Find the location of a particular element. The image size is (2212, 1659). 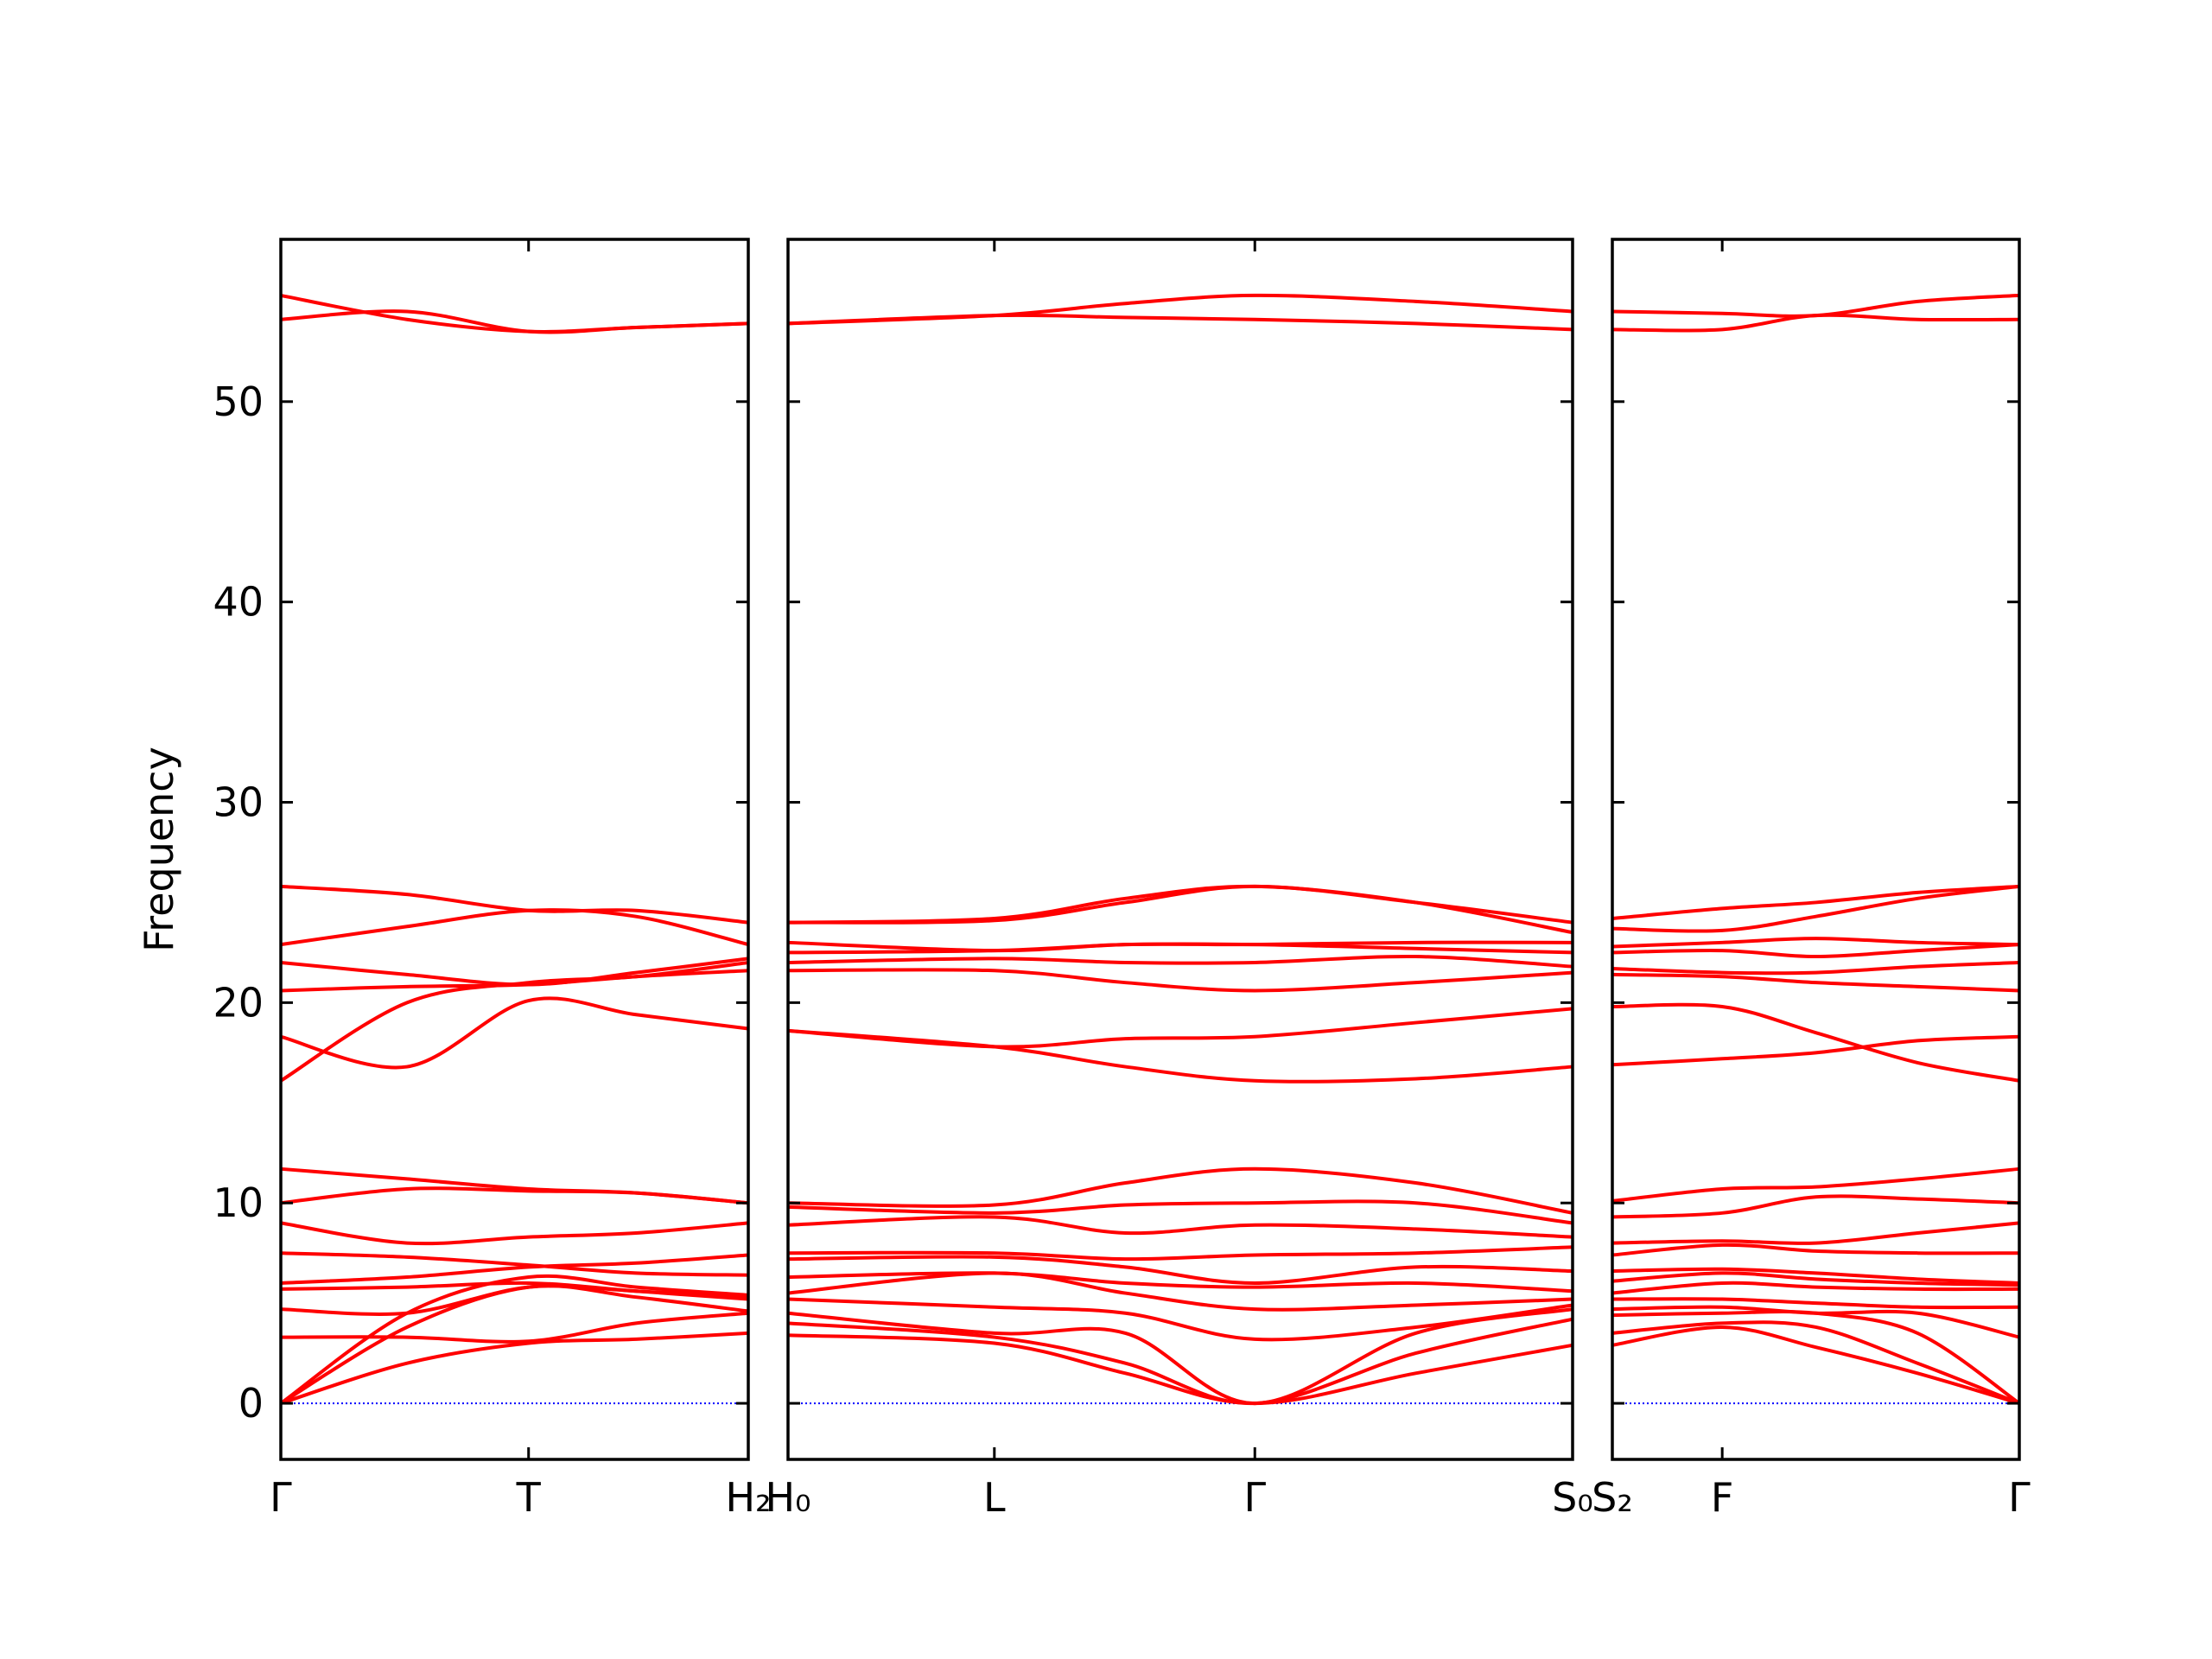

x-tick-label: L is located at coordinates (994, 1497).